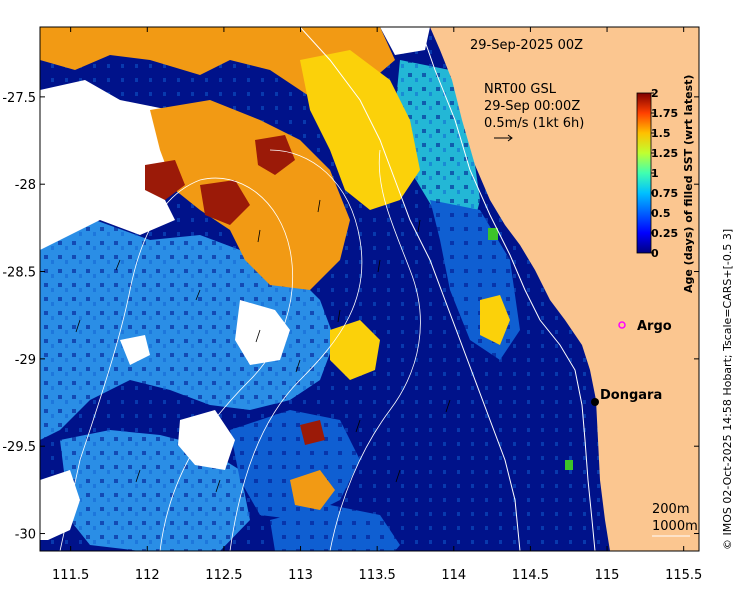 Image resolution: width=740 pixels, height=592 pixels. I want to click on argo-float-marker, so click(622, 325).